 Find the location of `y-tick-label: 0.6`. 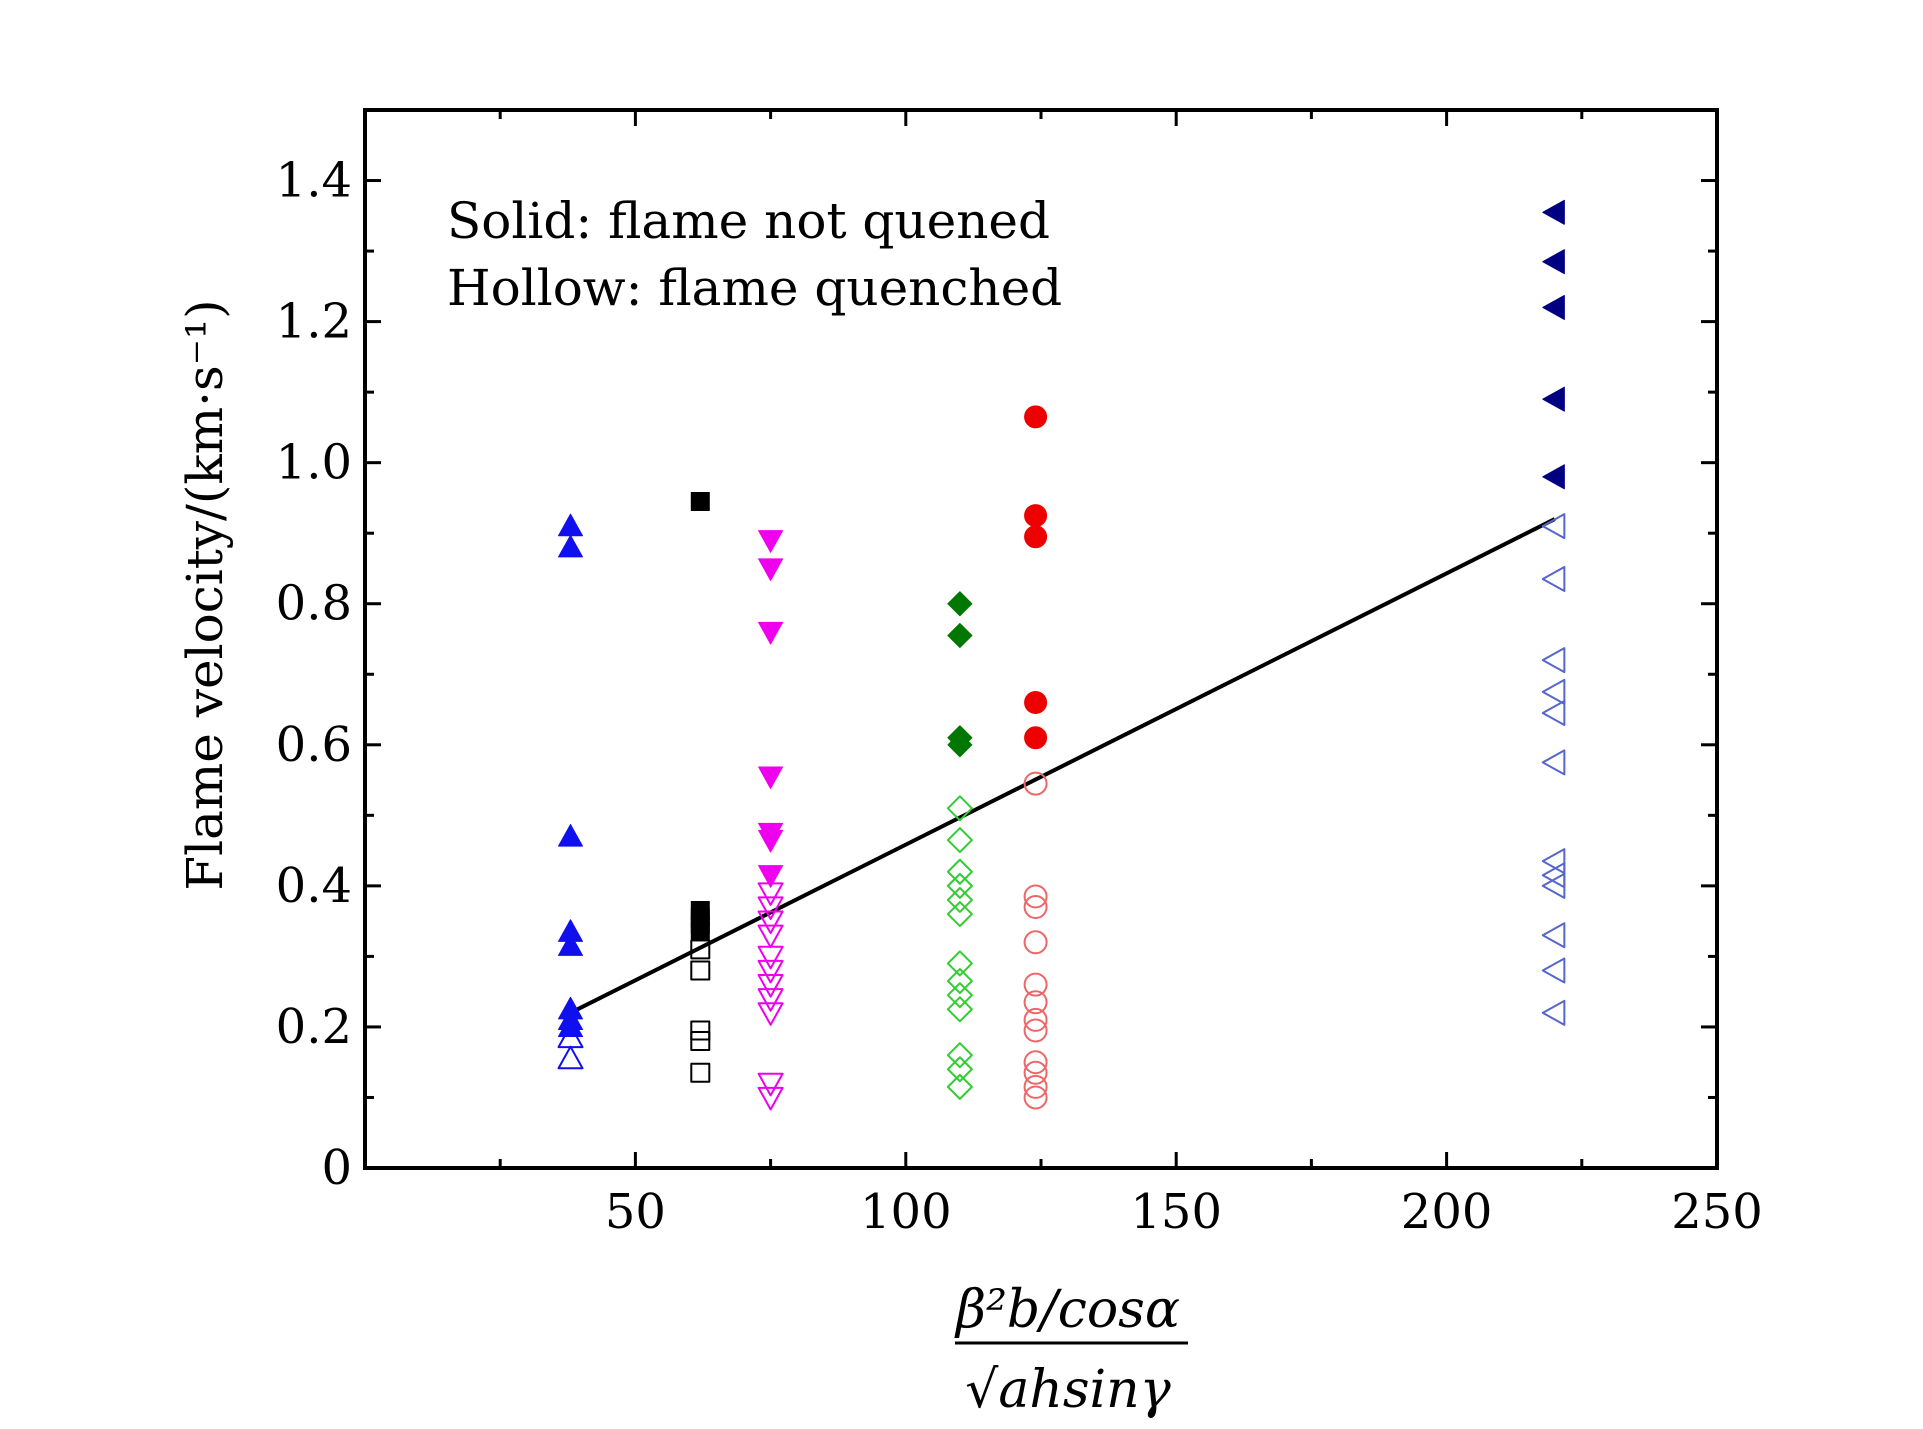

y-tick-label: 0.6 is located at coordinates (314, 745).